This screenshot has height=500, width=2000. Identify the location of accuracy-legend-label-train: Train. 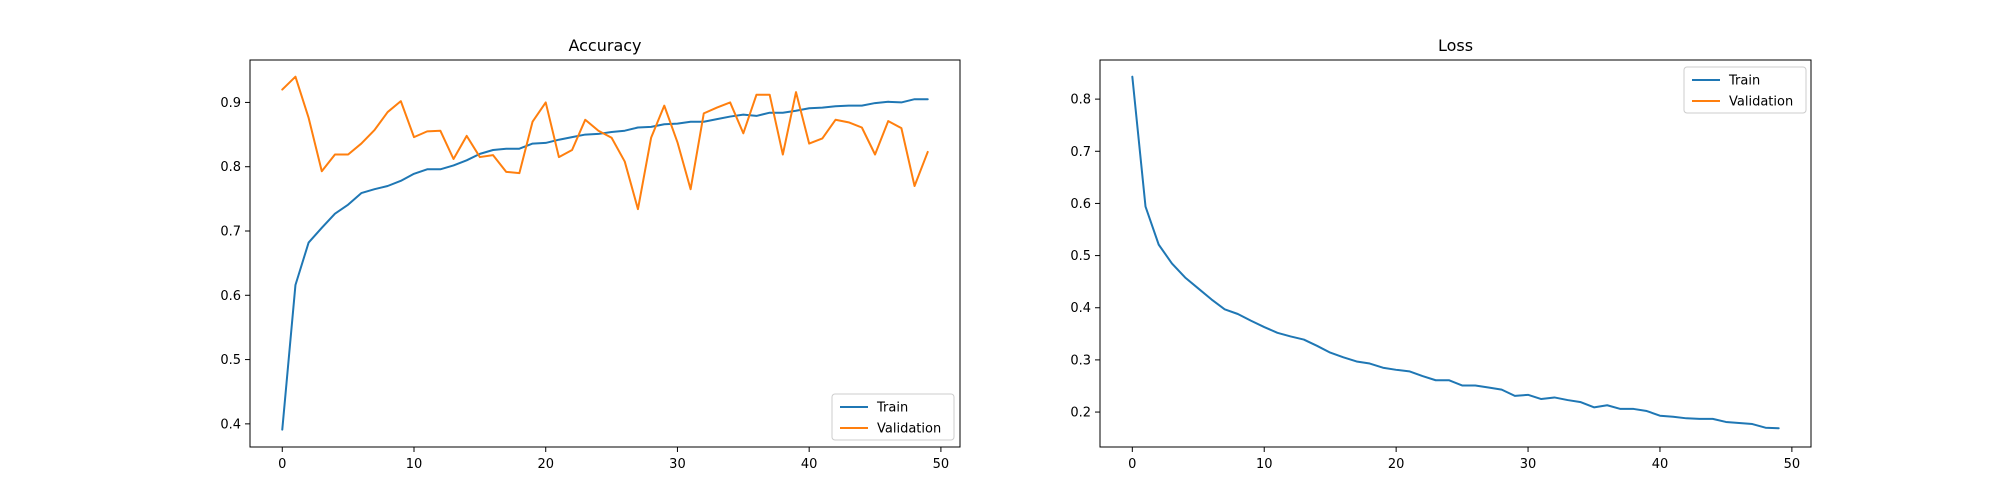
(892, 408).